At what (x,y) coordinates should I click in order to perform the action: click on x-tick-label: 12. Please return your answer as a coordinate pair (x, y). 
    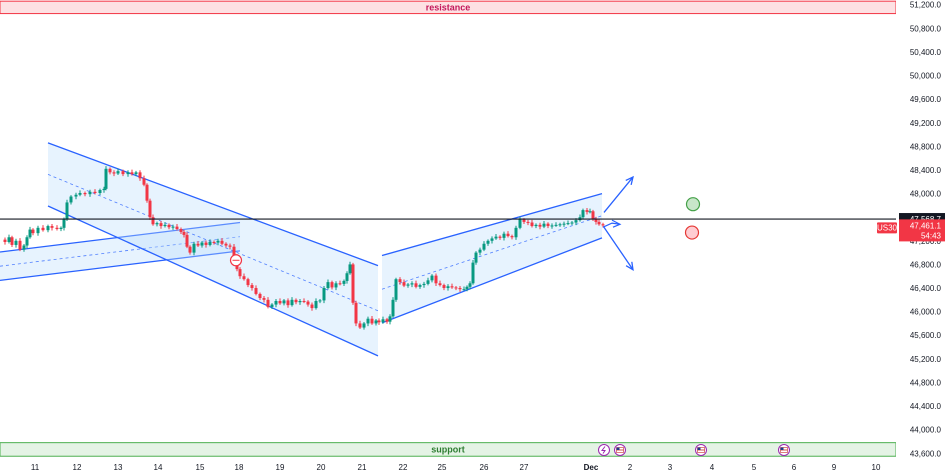
    Looking at the image, I should click on (77, 467).